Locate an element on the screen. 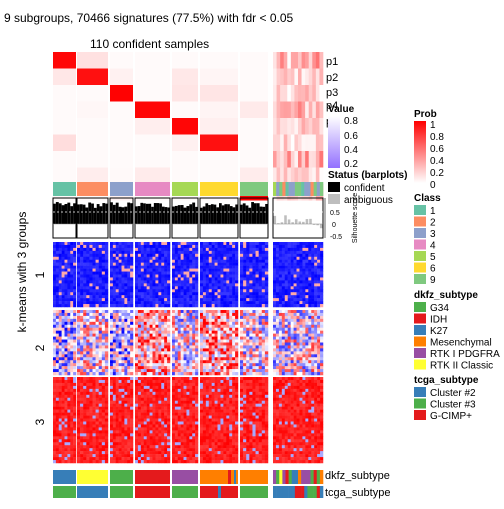 Image resolution: width=504 pixels, height=509 pixels. silhouette-bar is located at coordinates (266, 214).